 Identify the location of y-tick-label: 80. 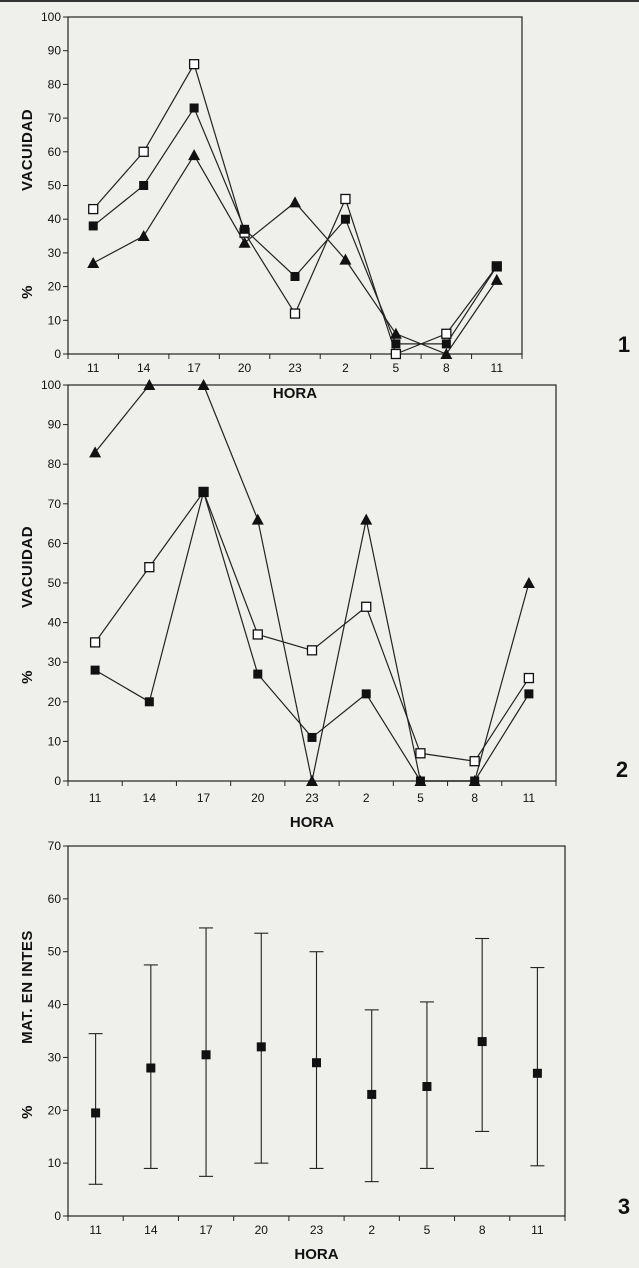
(55, 464).